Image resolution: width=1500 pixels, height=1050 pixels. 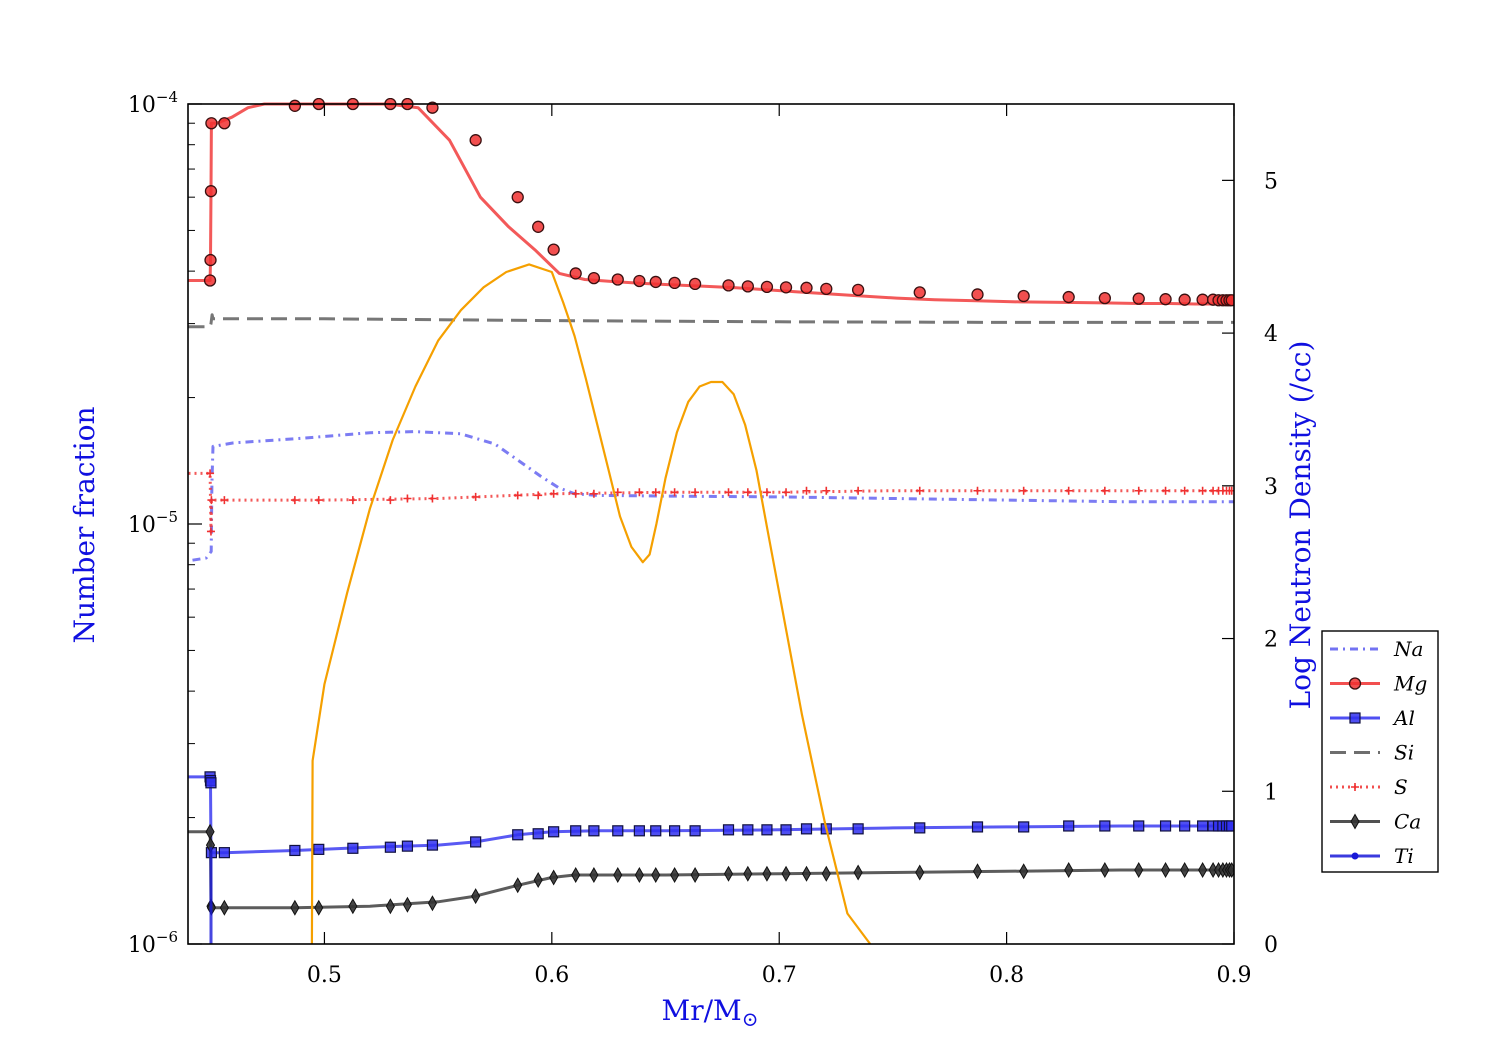 I want to click on y-left-tick-label-2: 10⁻⁴, so click(x=153, y=103).